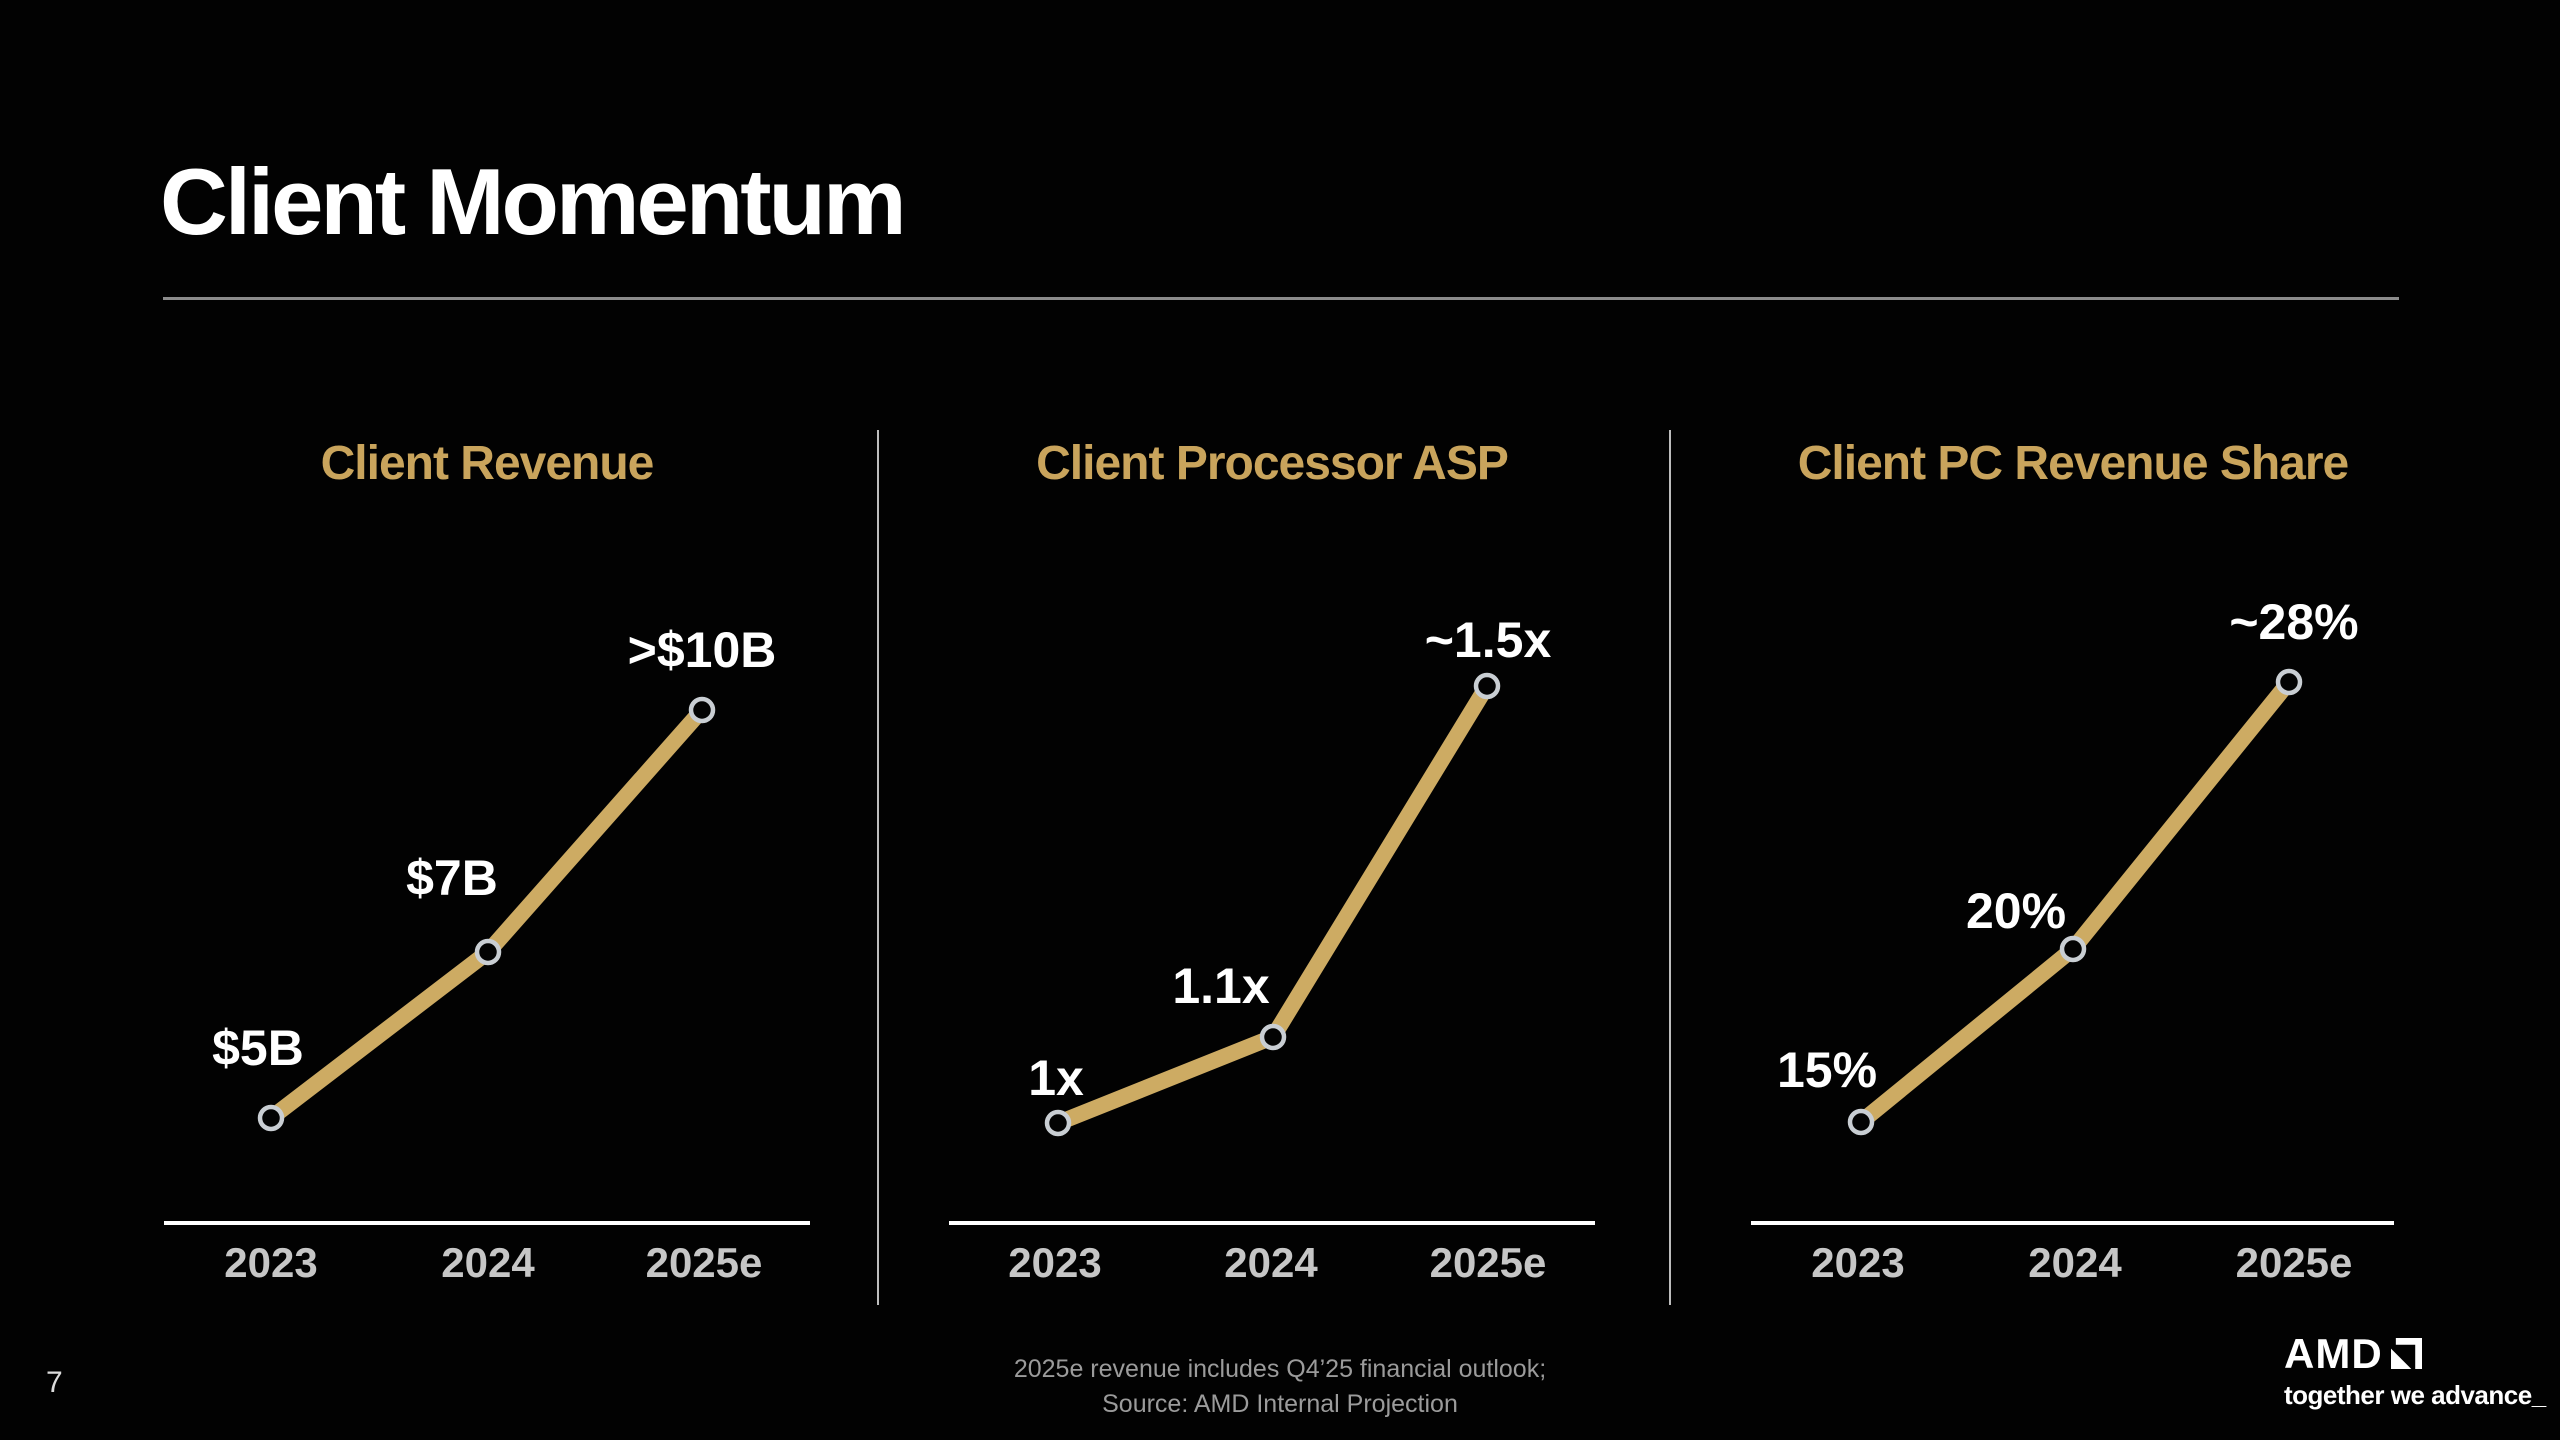 This screenshot has height=1440, width=2560. Describe the element at coordinates (452, 878) in the screenshot. I see `data-point-label: $7B` at that location.